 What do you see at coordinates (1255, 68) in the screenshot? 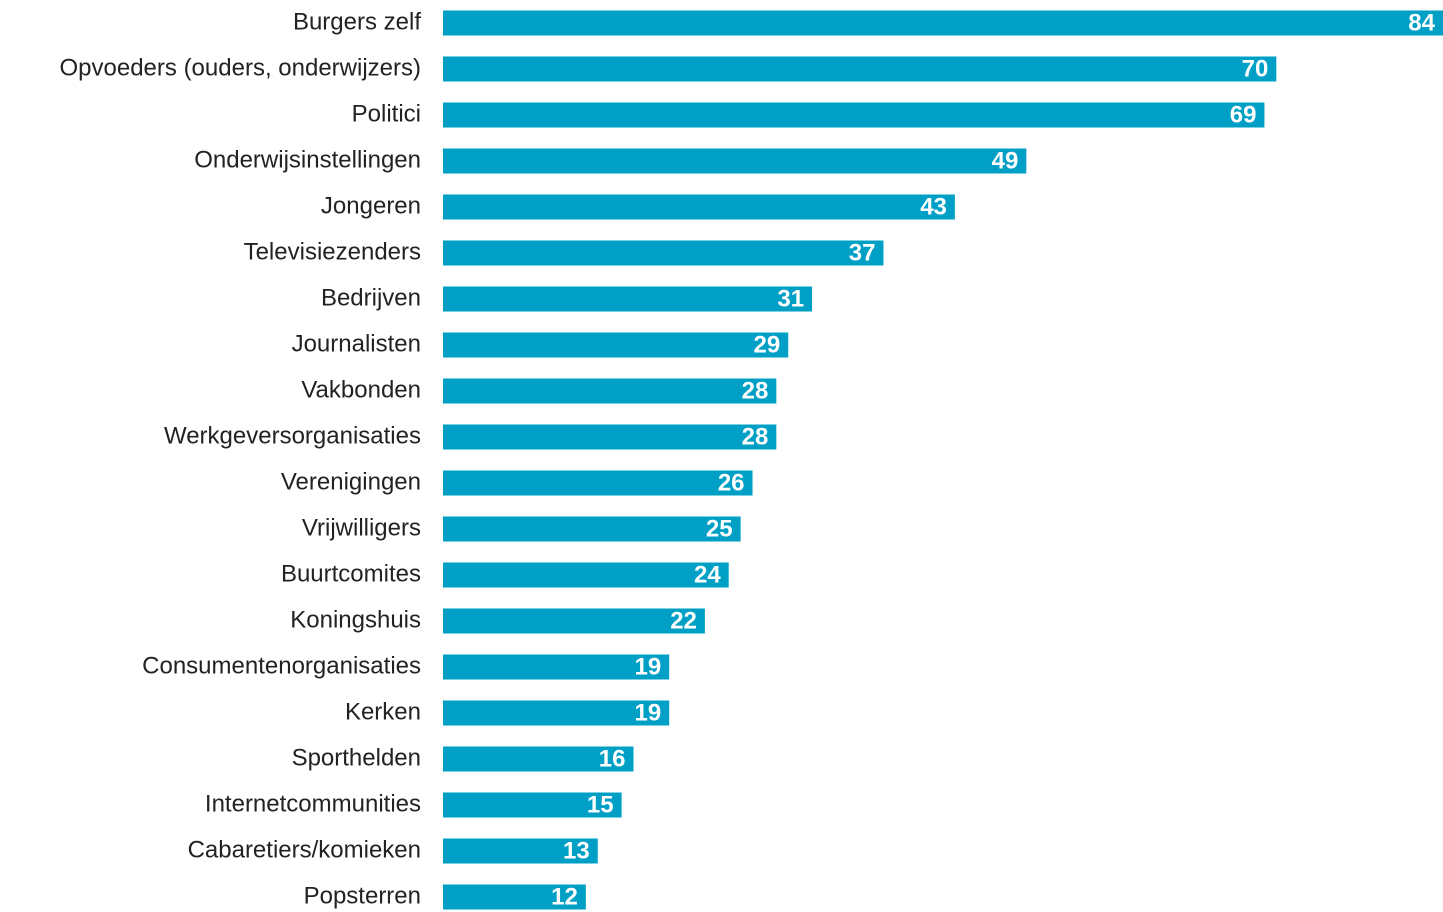
I see `data-label: 70` at bounding box center [1255, 68].